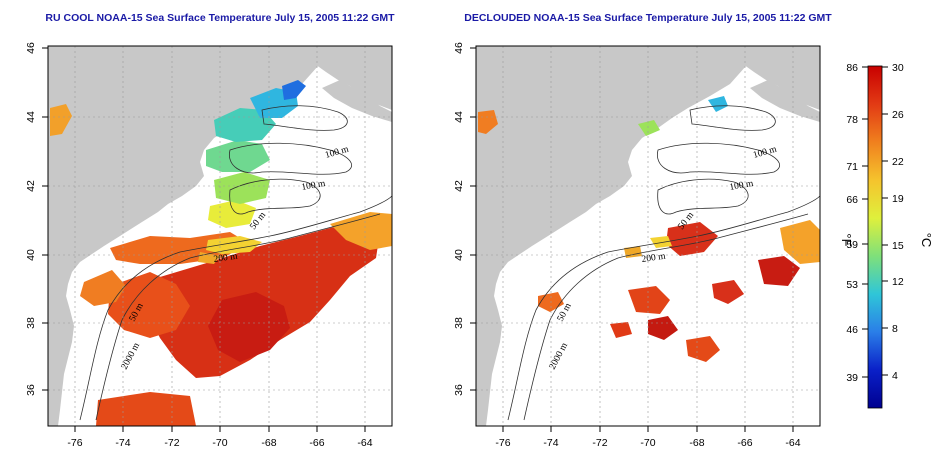  I want to click on colorbar-unit-c: °C, so click(926, 240).